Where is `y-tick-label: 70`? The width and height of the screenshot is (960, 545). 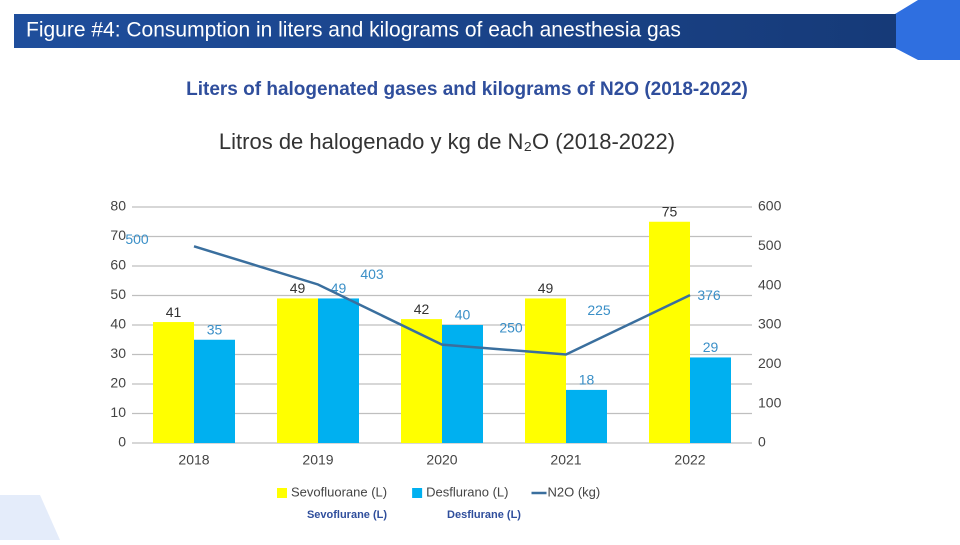
y-tick-label: 70 is located at coordinates (118, 235).